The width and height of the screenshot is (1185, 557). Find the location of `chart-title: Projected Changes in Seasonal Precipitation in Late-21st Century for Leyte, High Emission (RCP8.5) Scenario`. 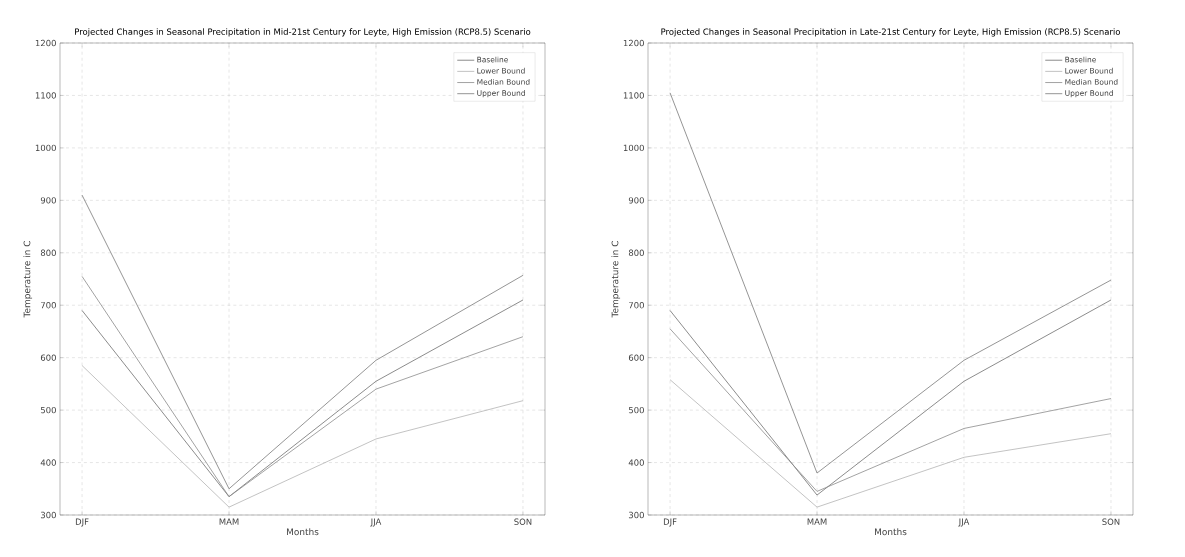

chart-title: Projected Changes in Seasonal Precipitation in Late-21st Century for Leyte, High Emission (RCP8.5) Scenario is located at coordinates (890, 32).